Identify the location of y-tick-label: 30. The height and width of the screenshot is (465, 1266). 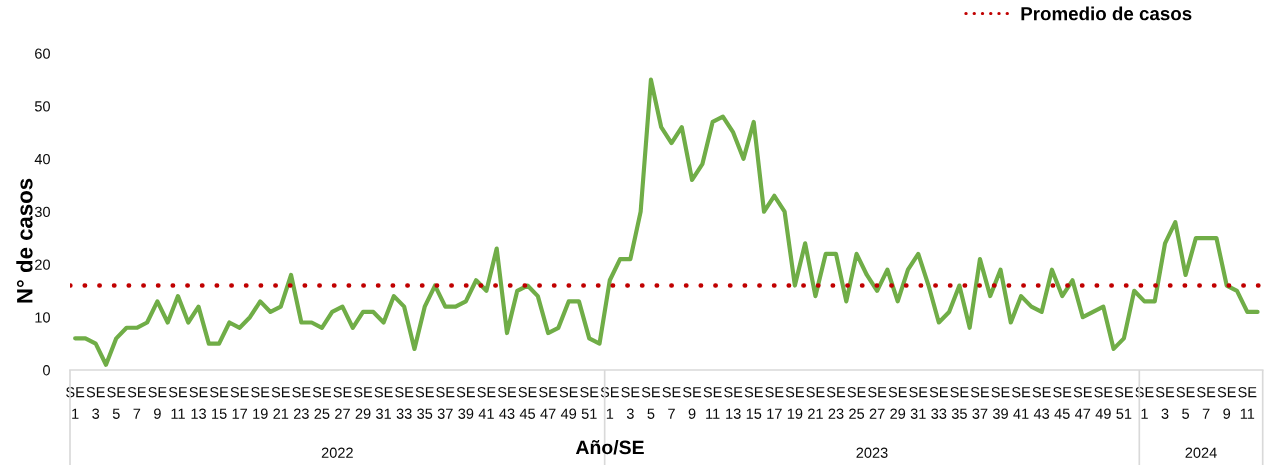
(42, 212).